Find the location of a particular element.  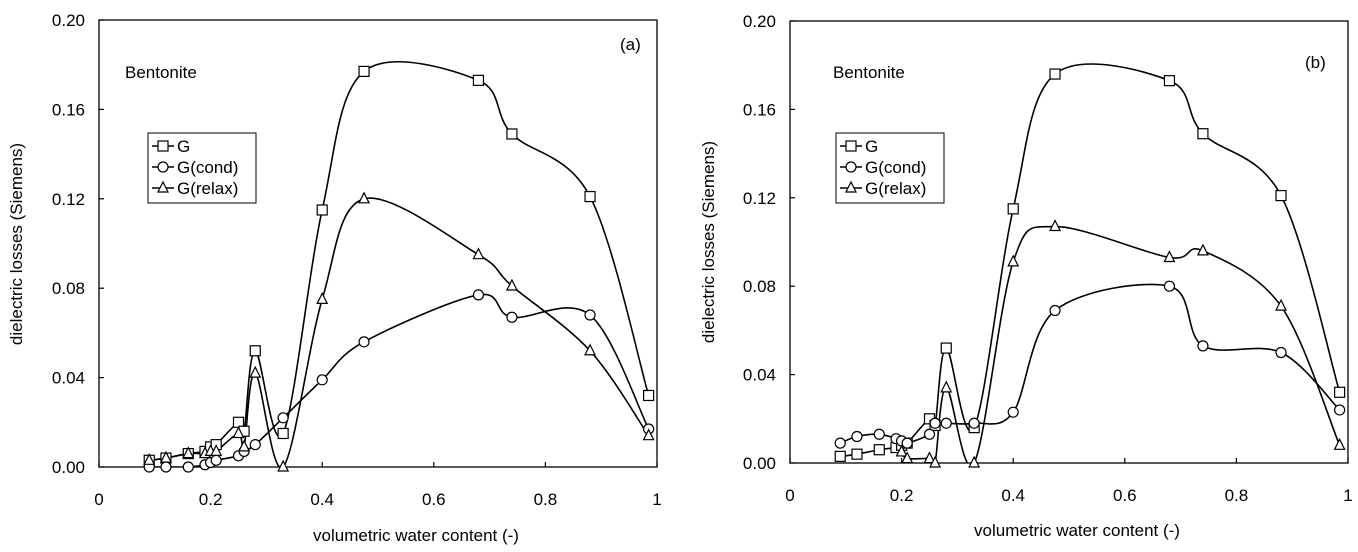

x-tick-label: 0.6 is located at coordinates (1125, 495).